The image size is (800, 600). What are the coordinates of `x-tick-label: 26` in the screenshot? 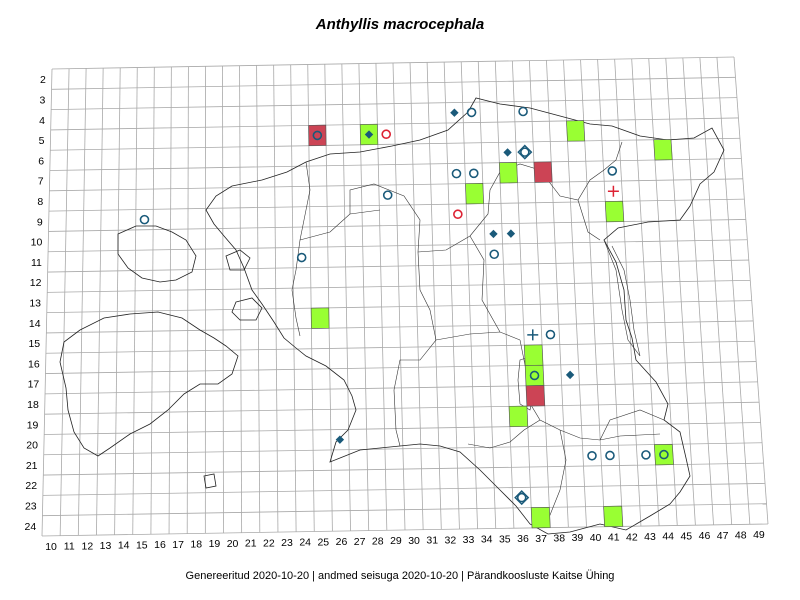 It's located at (342, 542).